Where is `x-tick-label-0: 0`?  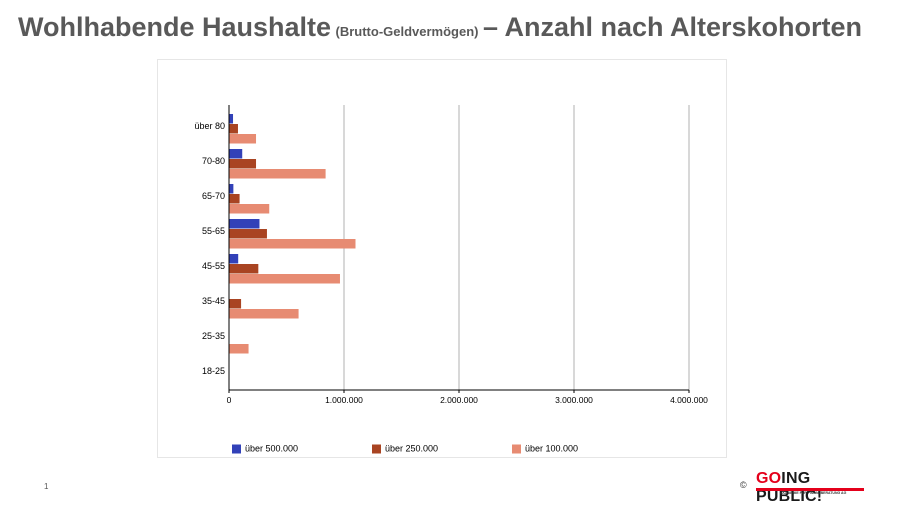 x-tick-label-0: 0 is located at coordinates (229, 400).